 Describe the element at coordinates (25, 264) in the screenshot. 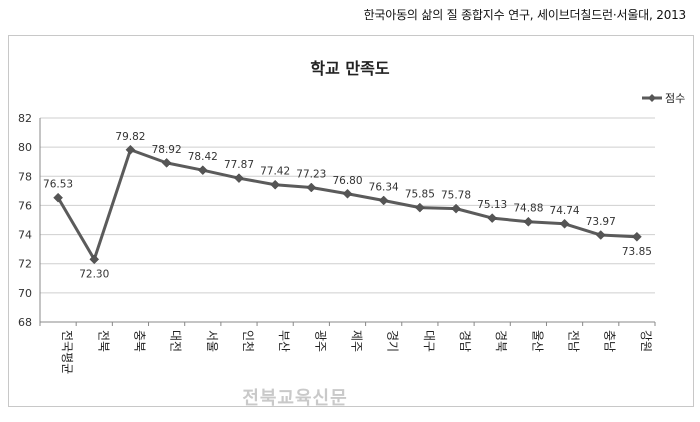

I see `y-tick-label: 72` at that location.